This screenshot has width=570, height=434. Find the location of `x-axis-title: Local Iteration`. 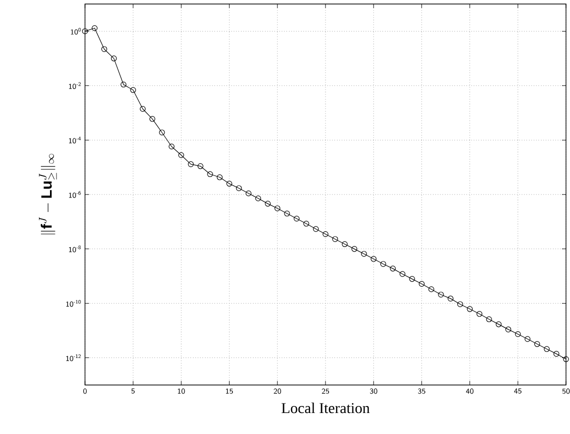

x-axis-title: Local Iteration is located at coordinates (326, 408).